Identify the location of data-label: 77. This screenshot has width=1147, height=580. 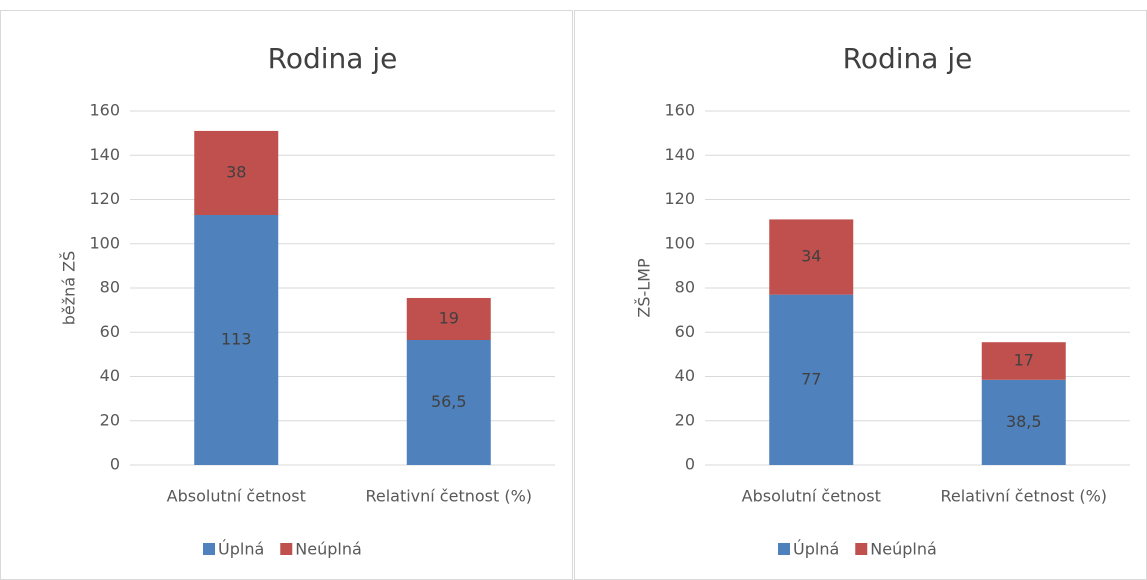
(811, 378).